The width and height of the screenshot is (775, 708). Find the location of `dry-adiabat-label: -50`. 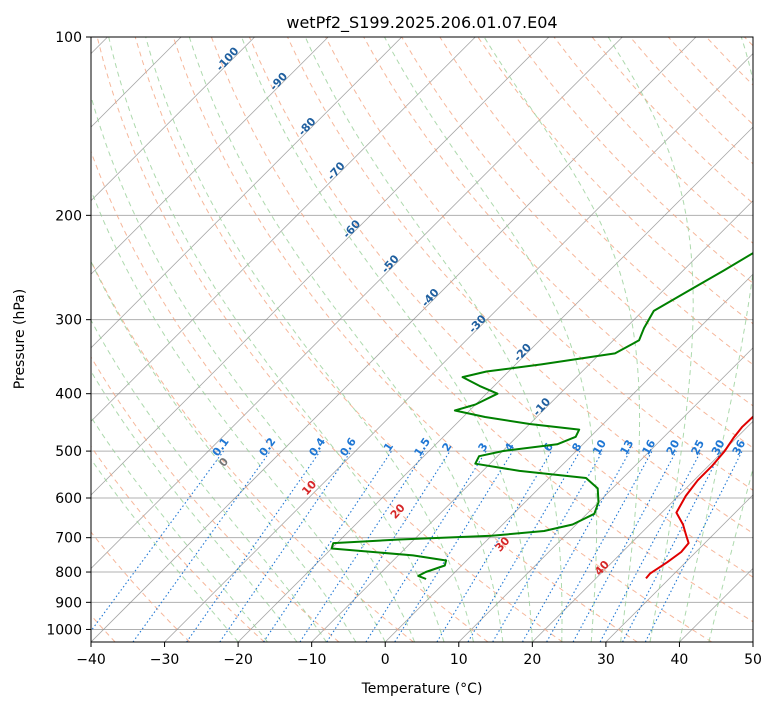

dry-adiabat-label: -50 is located at coordinates (390, 264).